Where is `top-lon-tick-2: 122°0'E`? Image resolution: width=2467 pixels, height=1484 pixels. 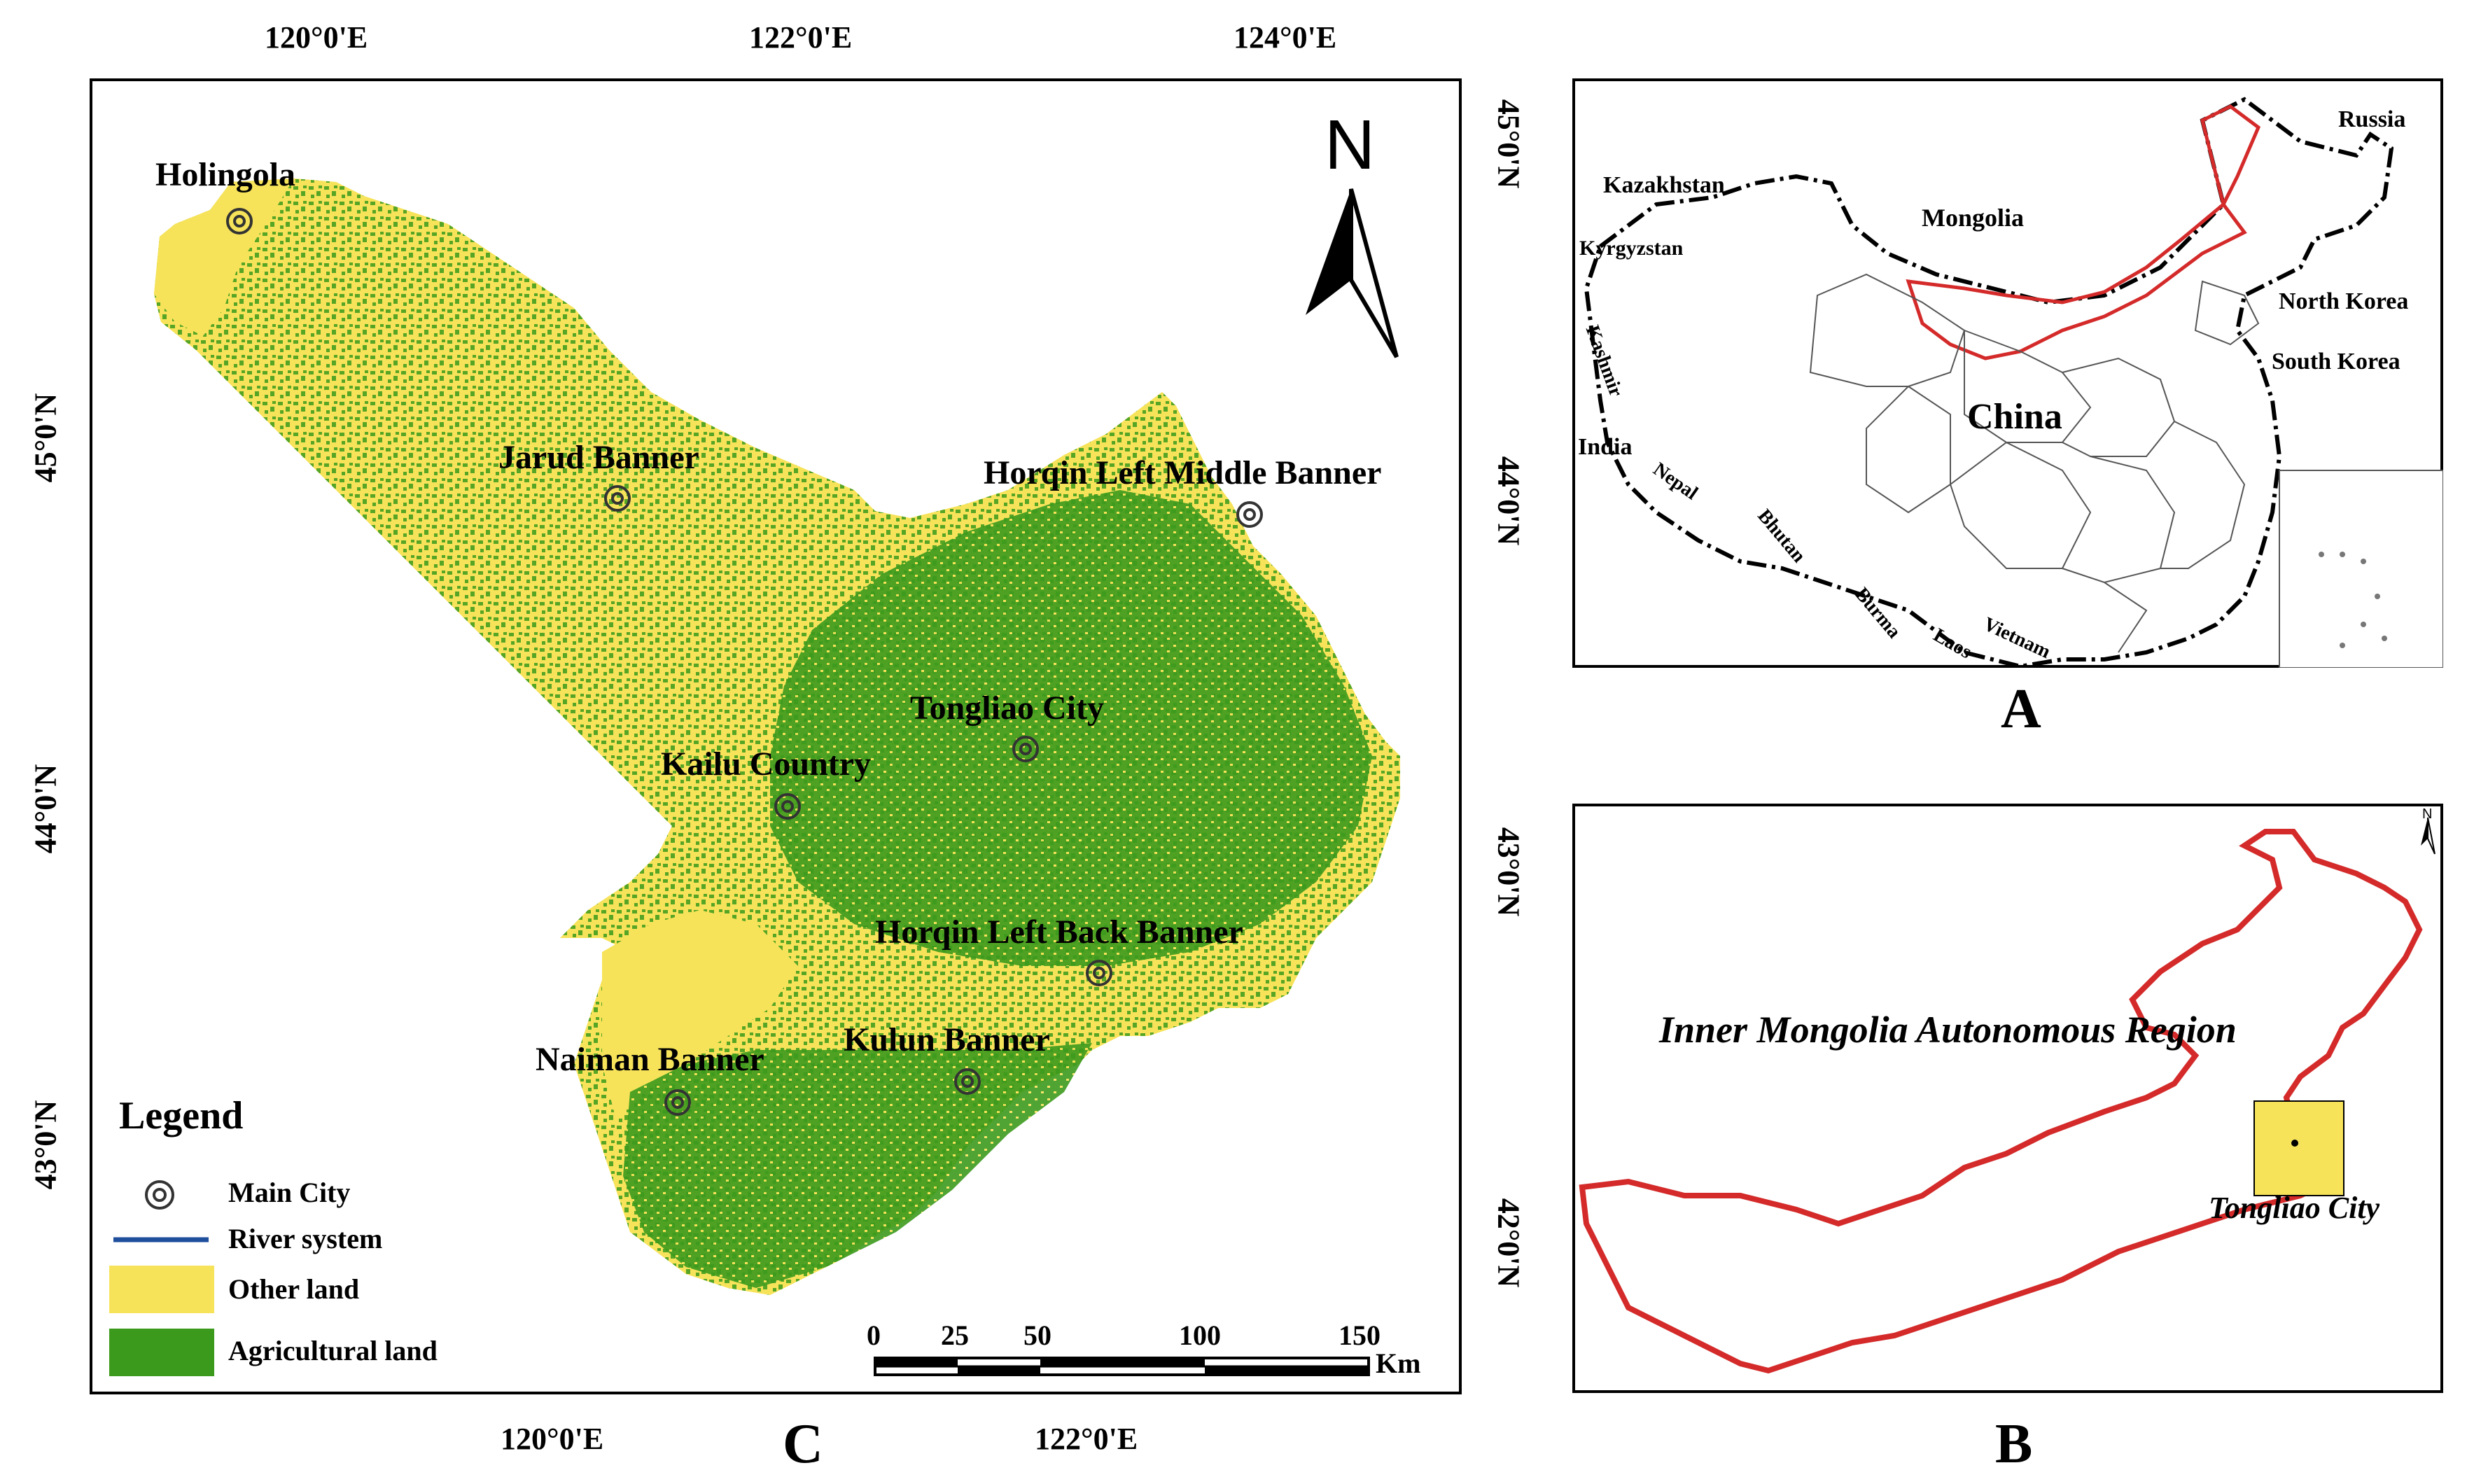
top-lon-tick-2: 122°0'E is located at coordinates (801, 37).